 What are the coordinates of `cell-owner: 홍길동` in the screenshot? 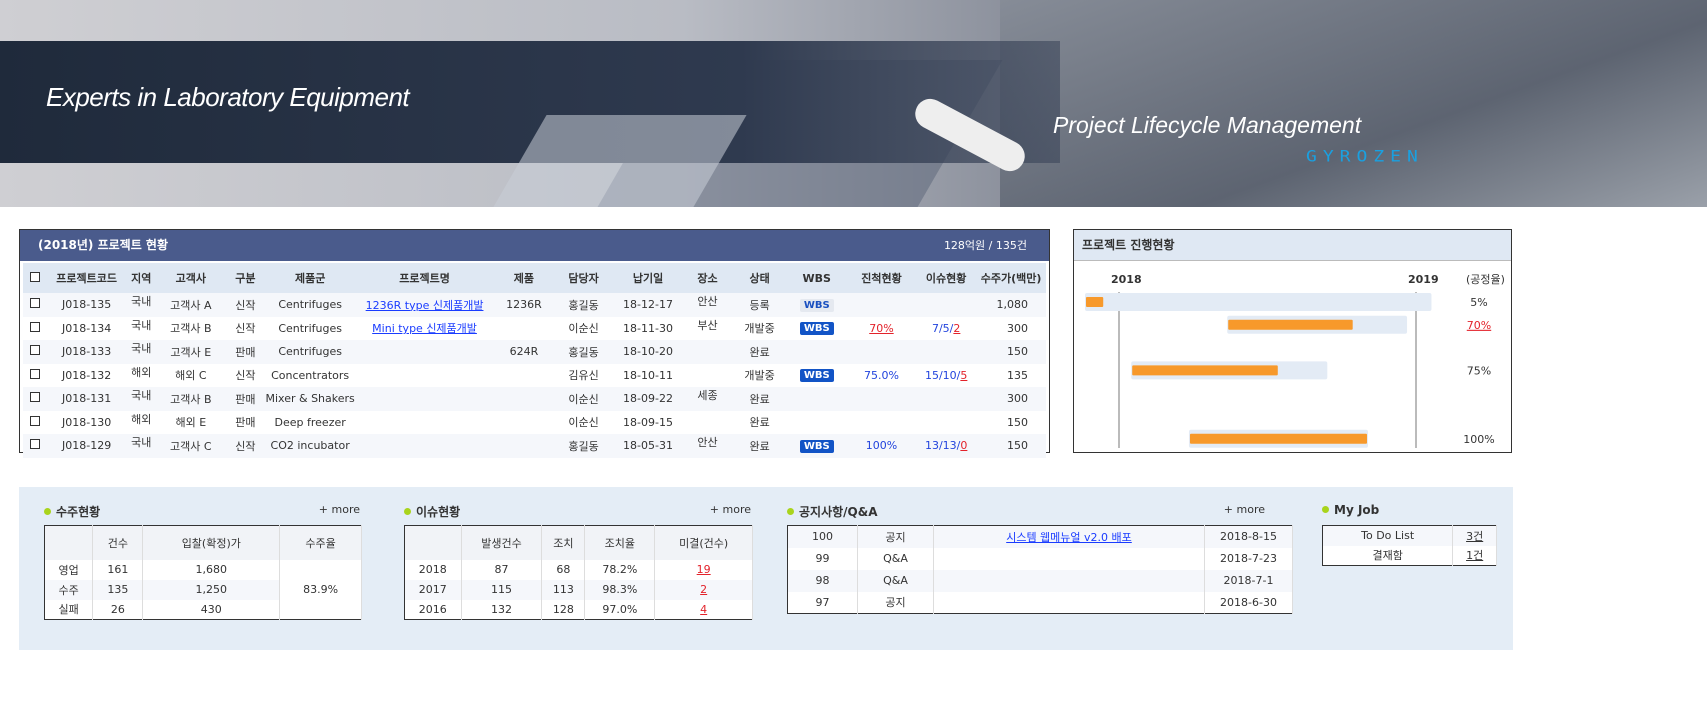 It's located at (583, 352).